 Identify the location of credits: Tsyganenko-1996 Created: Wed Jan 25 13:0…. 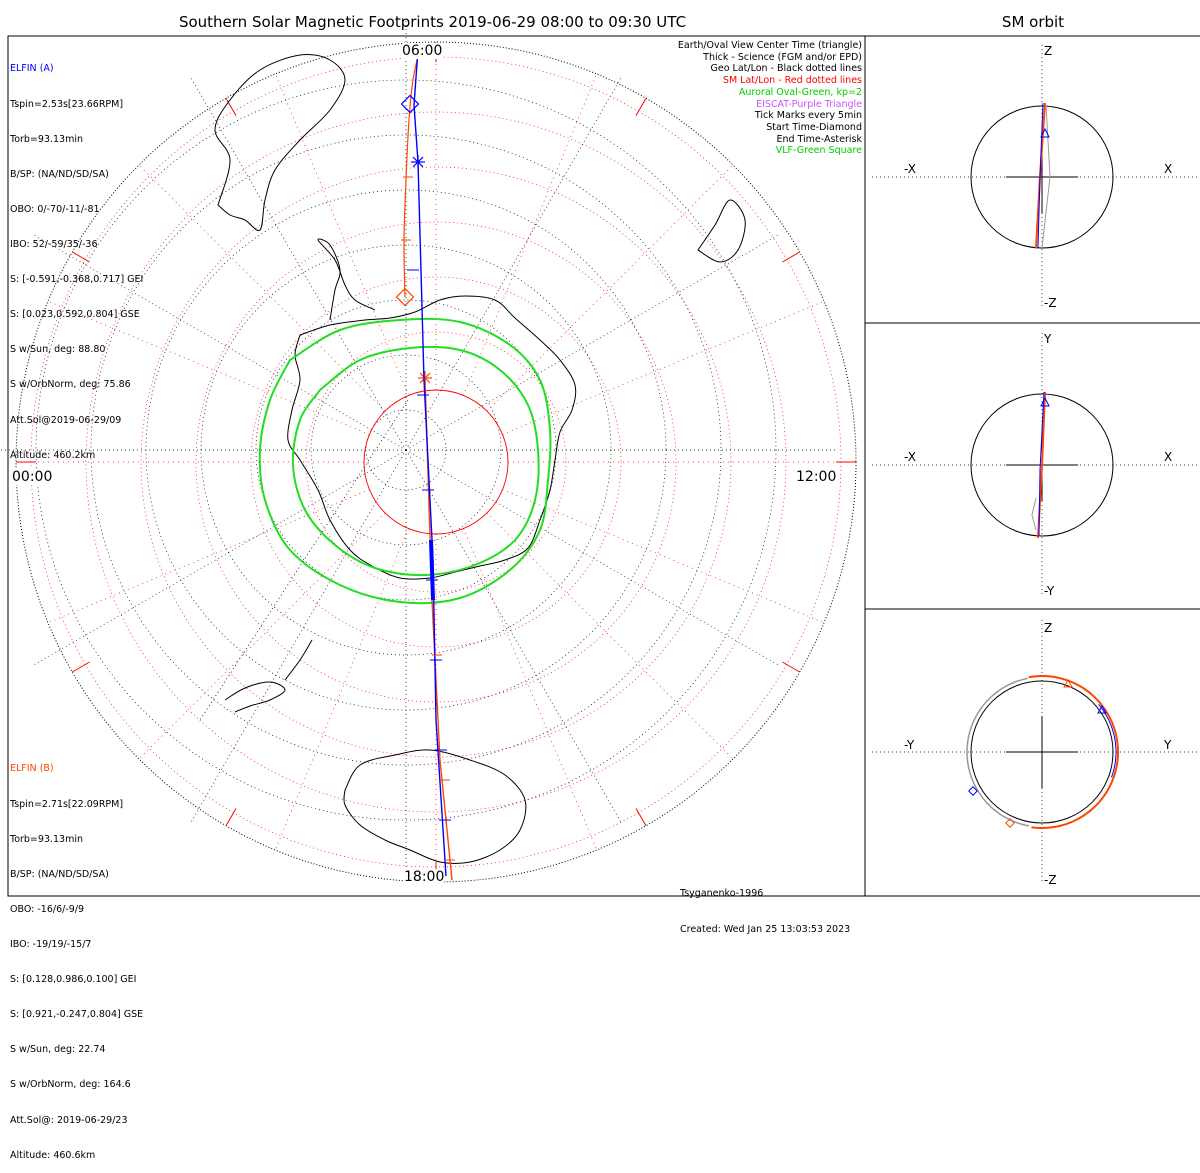
(765, 906).